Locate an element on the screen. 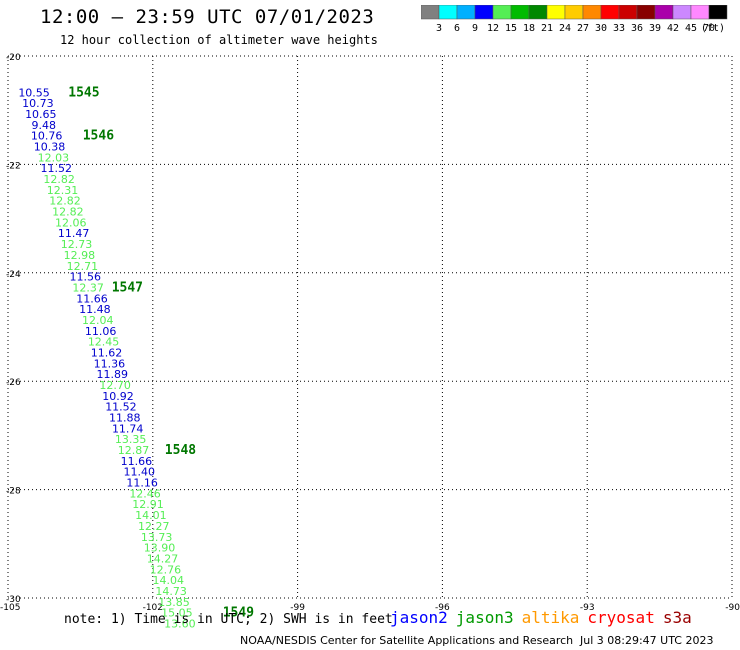 This screenshot has height=650, width=740. wave-height-label: 10.38 is located at coordinates (50, 147).